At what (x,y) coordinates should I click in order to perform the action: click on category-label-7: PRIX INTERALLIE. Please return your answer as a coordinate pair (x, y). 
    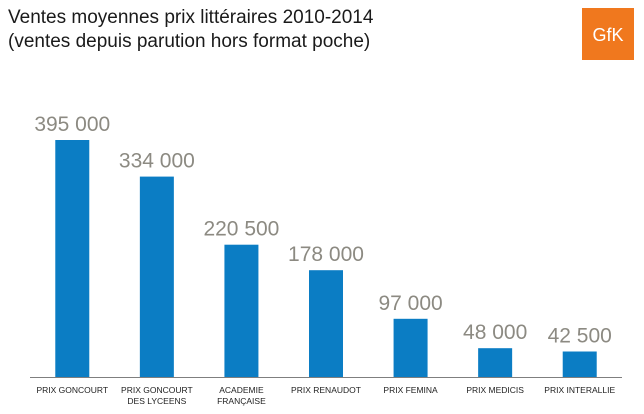
    Looking at the image, I should click on (579, 390).